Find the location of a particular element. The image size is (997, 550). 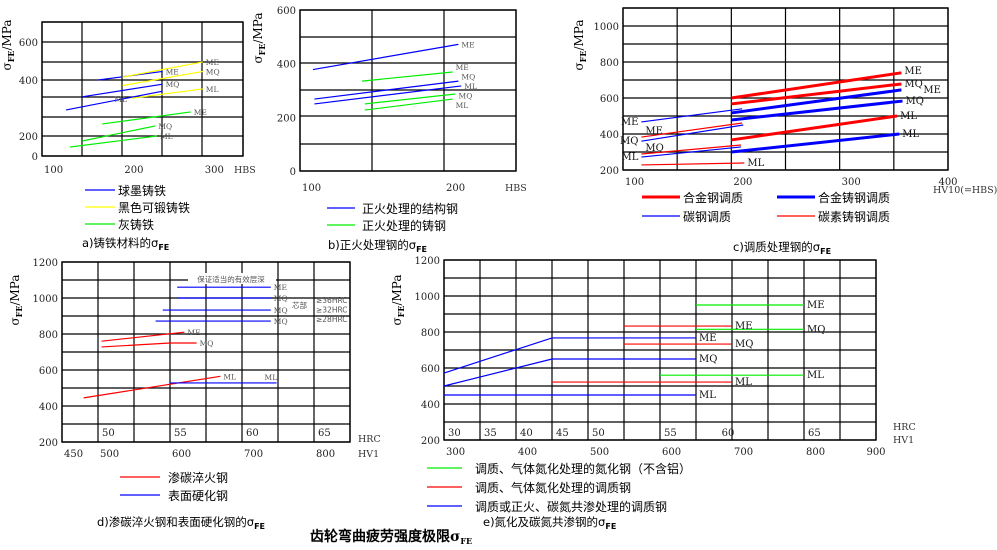

hrc-tick-label: 60 is located at coordinates (252, 433).